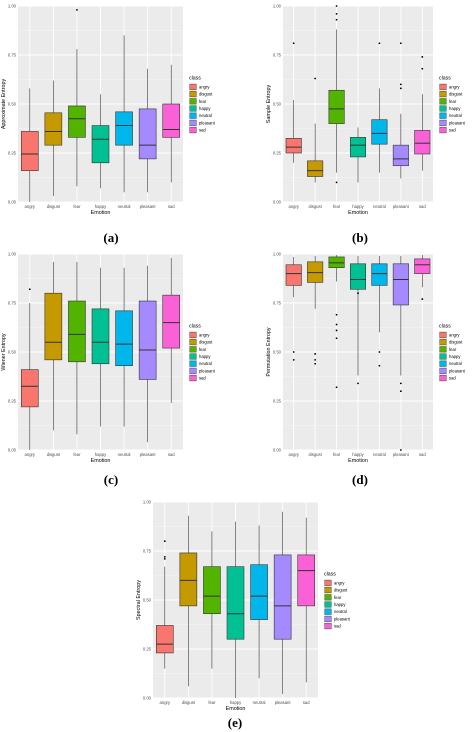 This screenshot has height=732, width=474. Describe the element at coordinates (205, 108) in the screenshot. I see `legend-label: happy` at that location.